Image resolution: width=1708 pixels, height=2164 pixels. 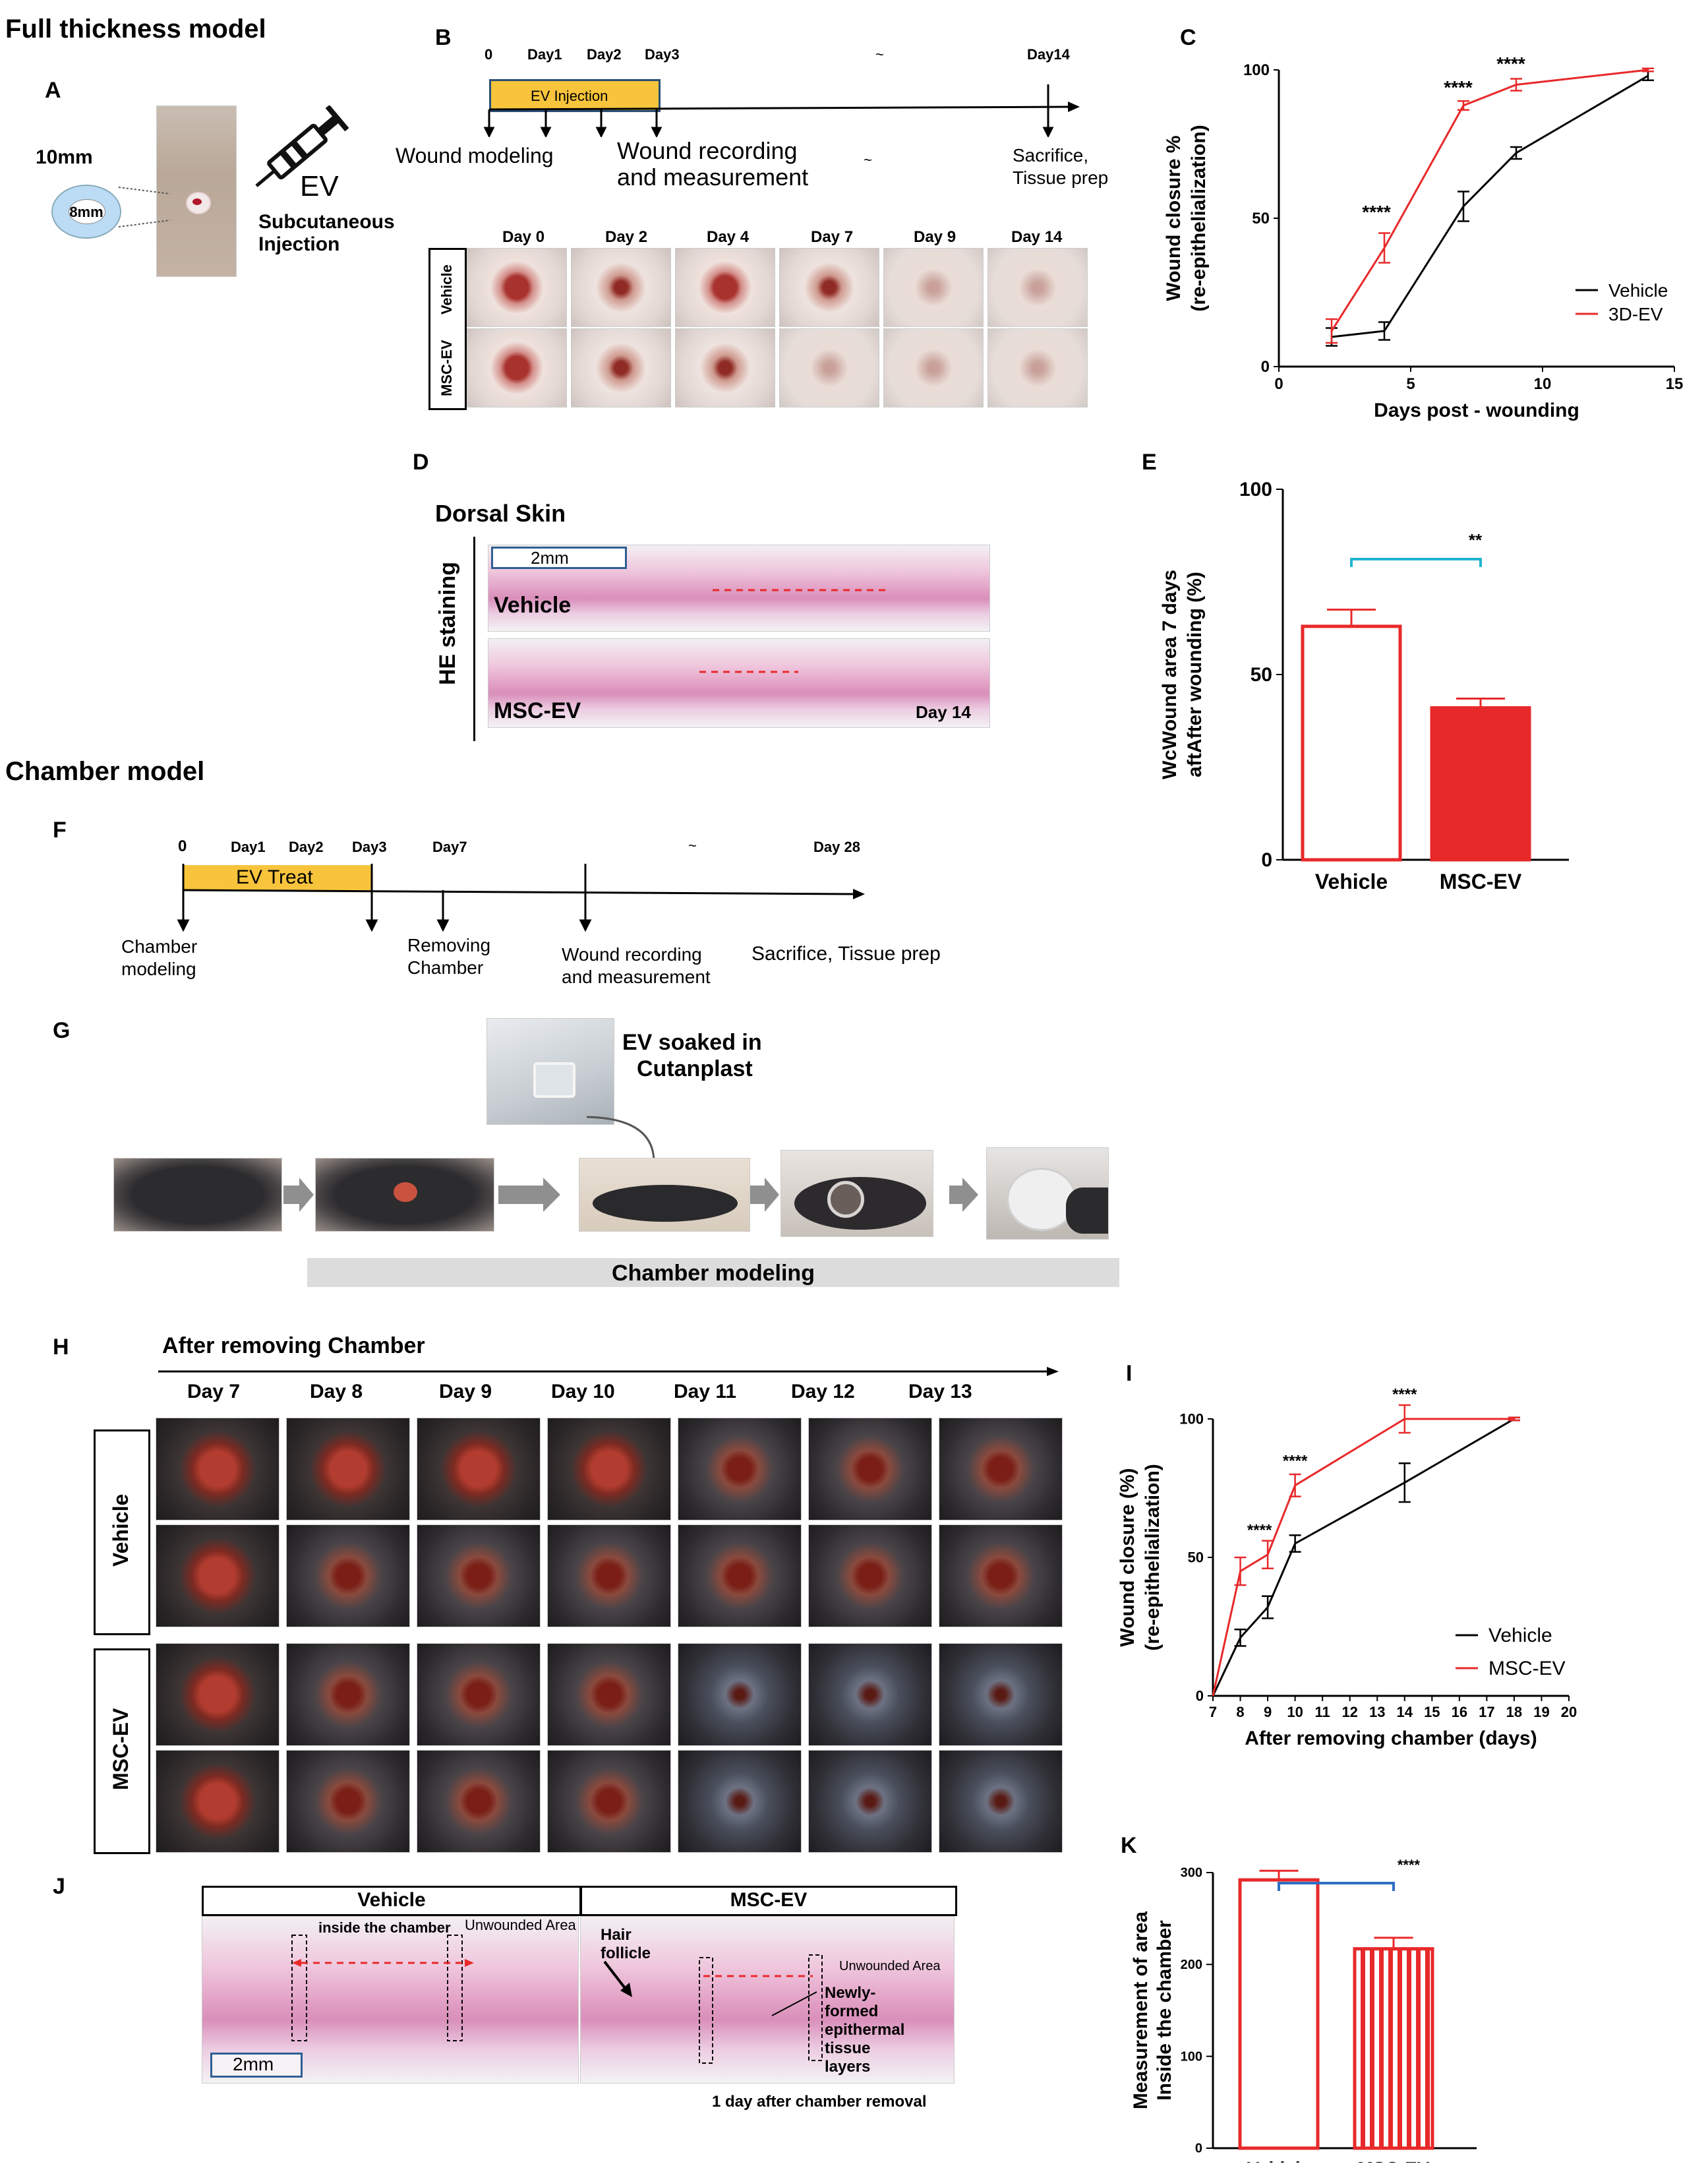 I want to click on C-y-tick-label: 100, so click(x=1256, y=70).